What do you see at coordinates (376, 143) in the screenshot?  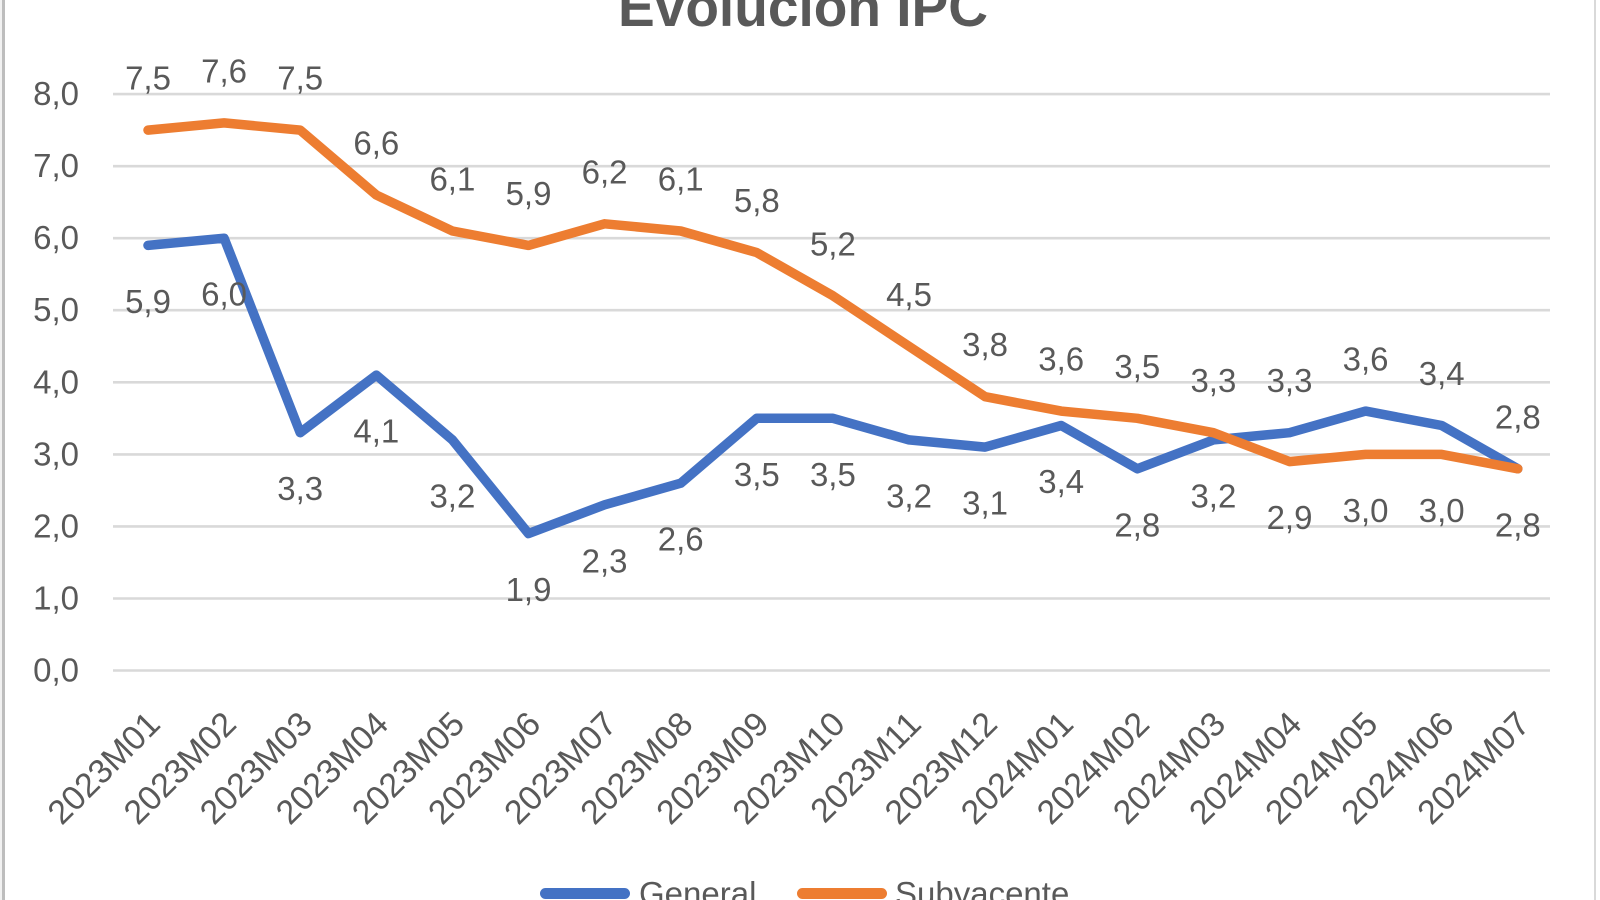 I see `svg-text: 6,6` at bounding box center [376, 143].